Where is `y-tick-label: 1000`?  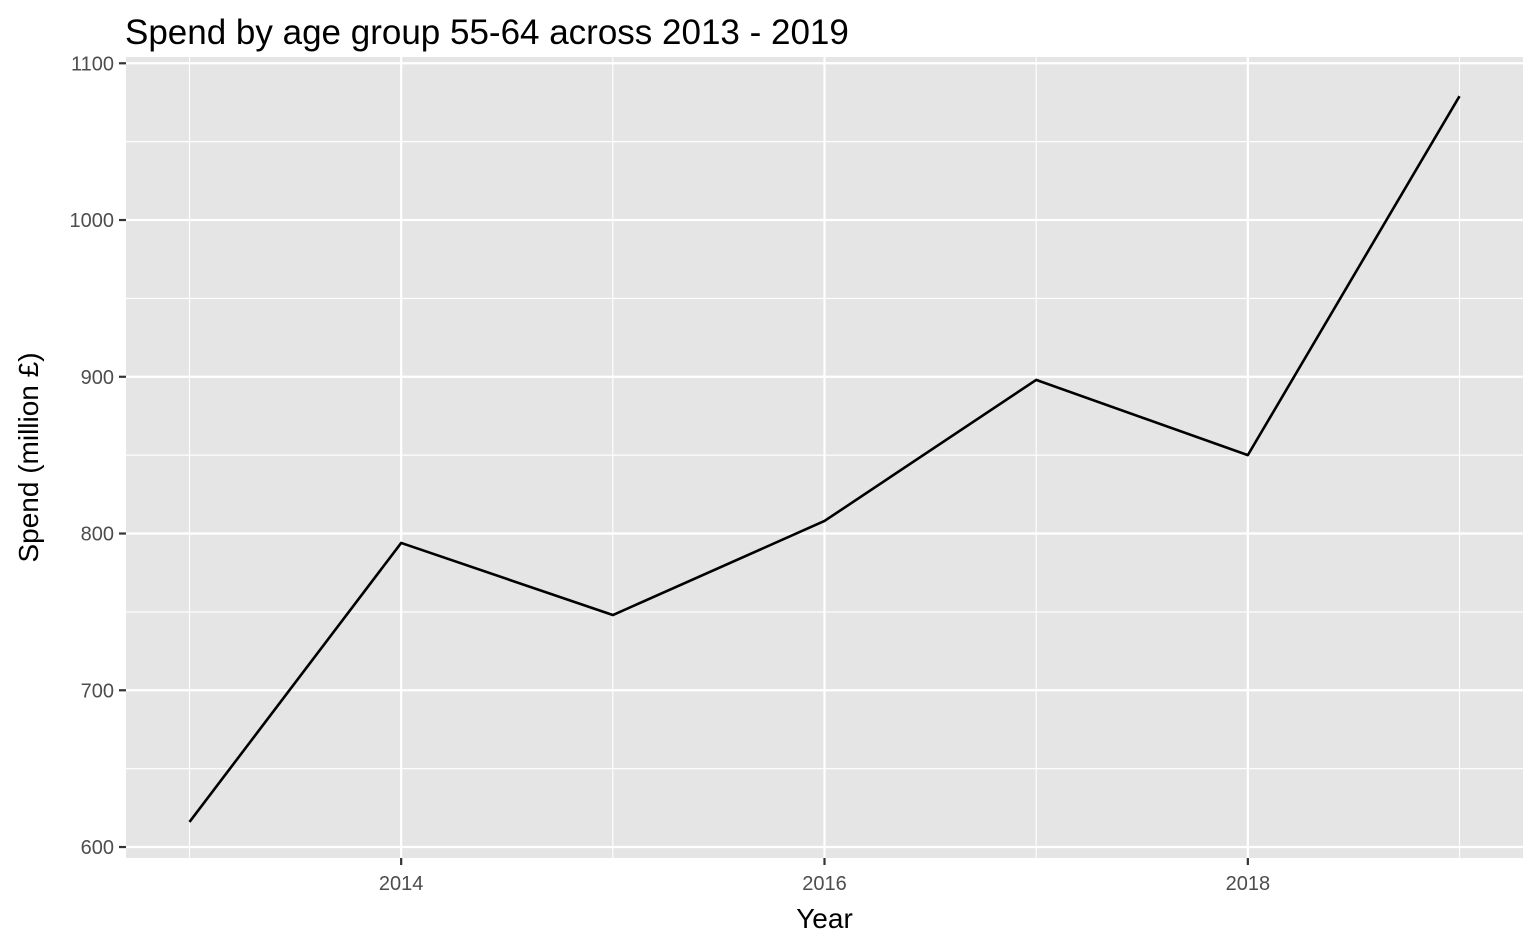 y-tick-label: 1000 is located at coordinates (92, 221).